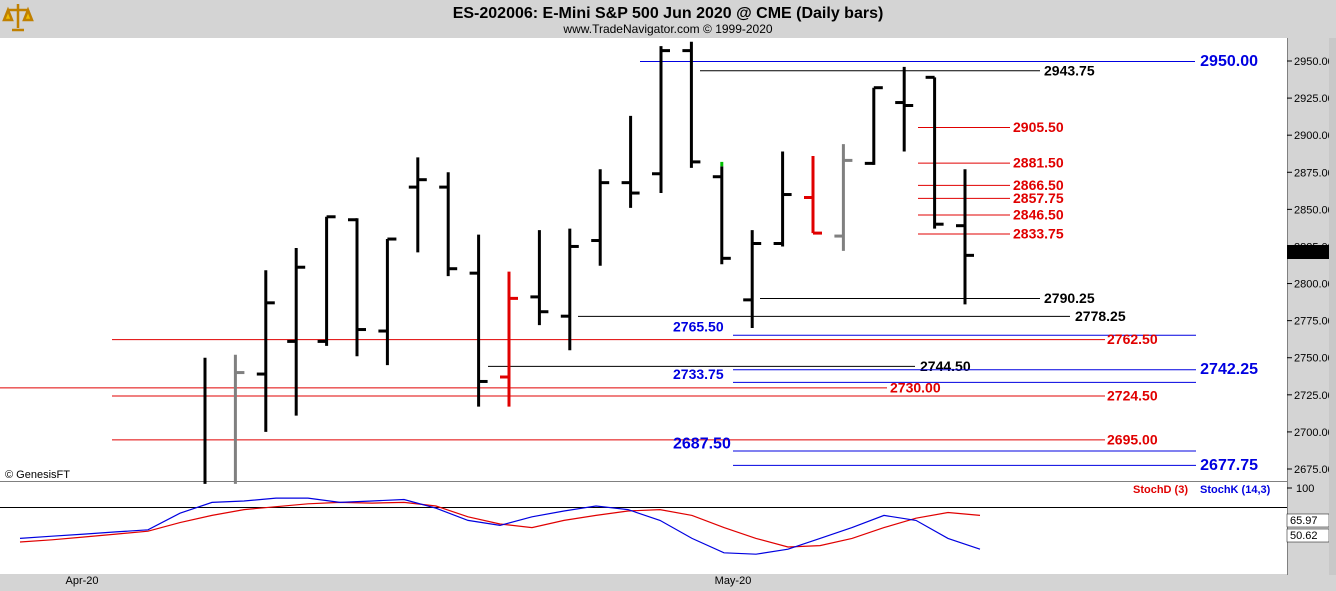 Image resolution: width=1336 pixels, height=591 pixels. Describe the element at coordinates (1038, 215) in the screenshot. I see `level-label: 2846.50` at that location.